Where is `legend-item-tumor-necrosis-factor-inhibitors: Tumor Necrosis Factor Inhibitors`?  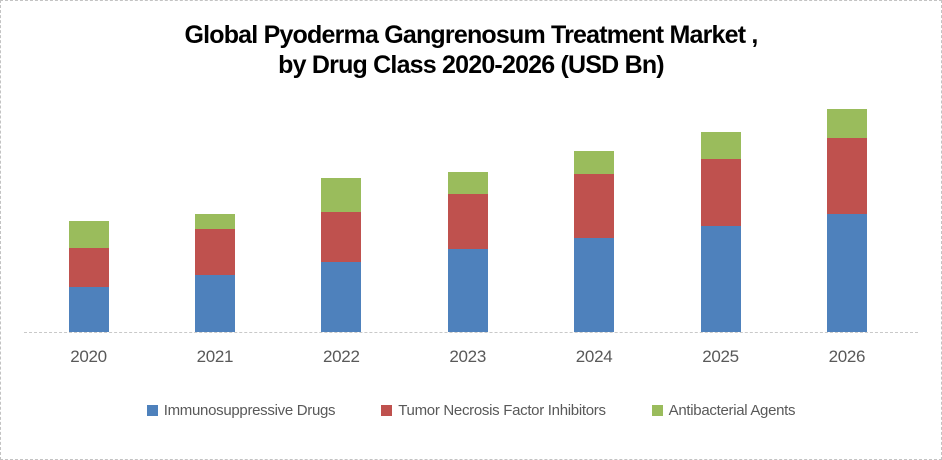
legend-item-tumor-necrosis-factor-inhibitors: Tumor Necrosis Factor Inhibitors is located at coordinates (493, 410).